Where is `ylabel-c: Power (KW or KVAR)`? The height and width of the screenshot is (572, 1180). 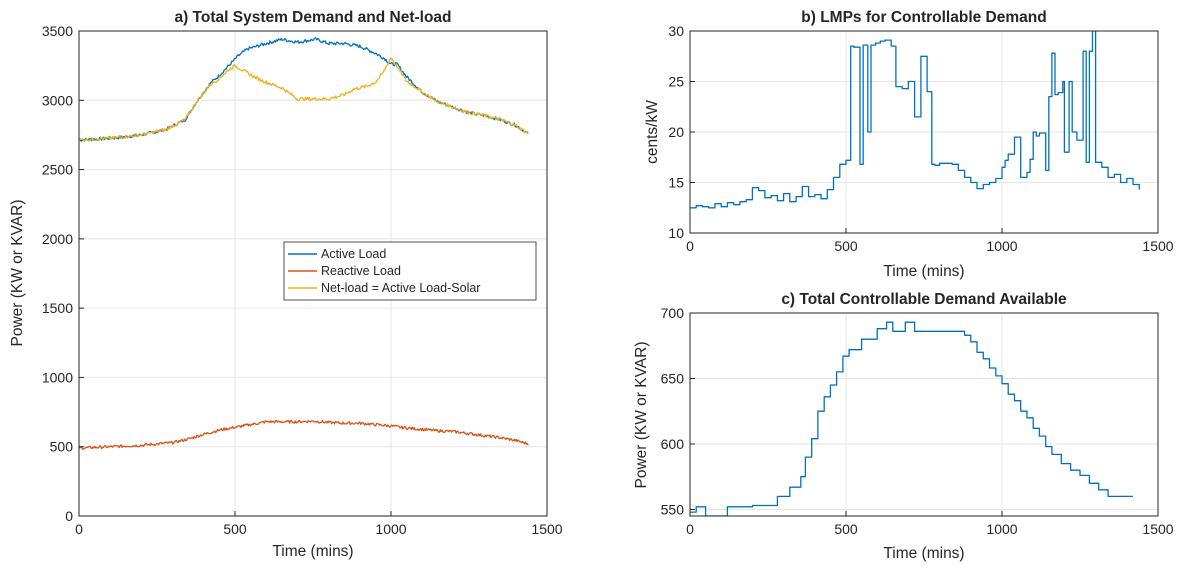
ylabel-c: Power (KW or KVAR) is located at coordinates (641, 415).